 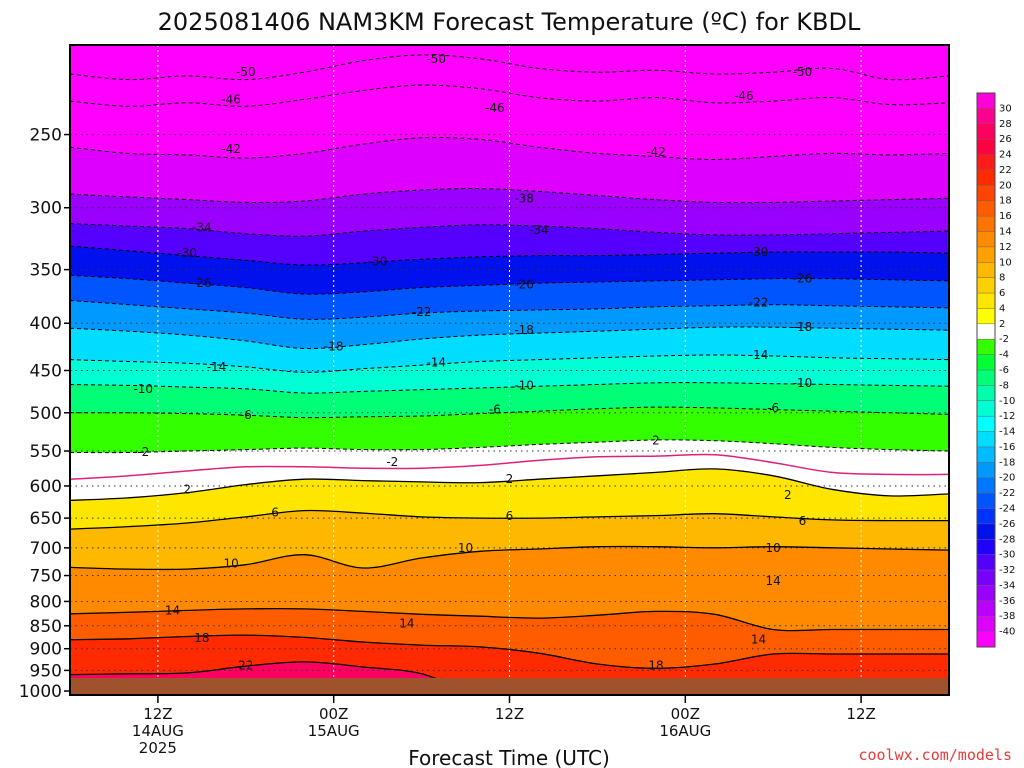 I want to click on x-tick-label: 16AUG, so click(x=685, y=731).